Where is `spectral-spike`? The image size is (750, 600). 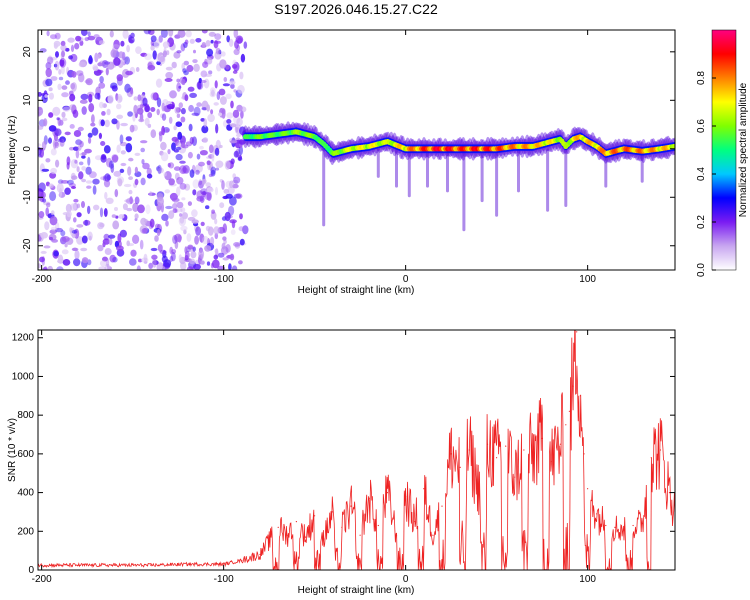
spectral-spike is located at coordinates (409, 173).